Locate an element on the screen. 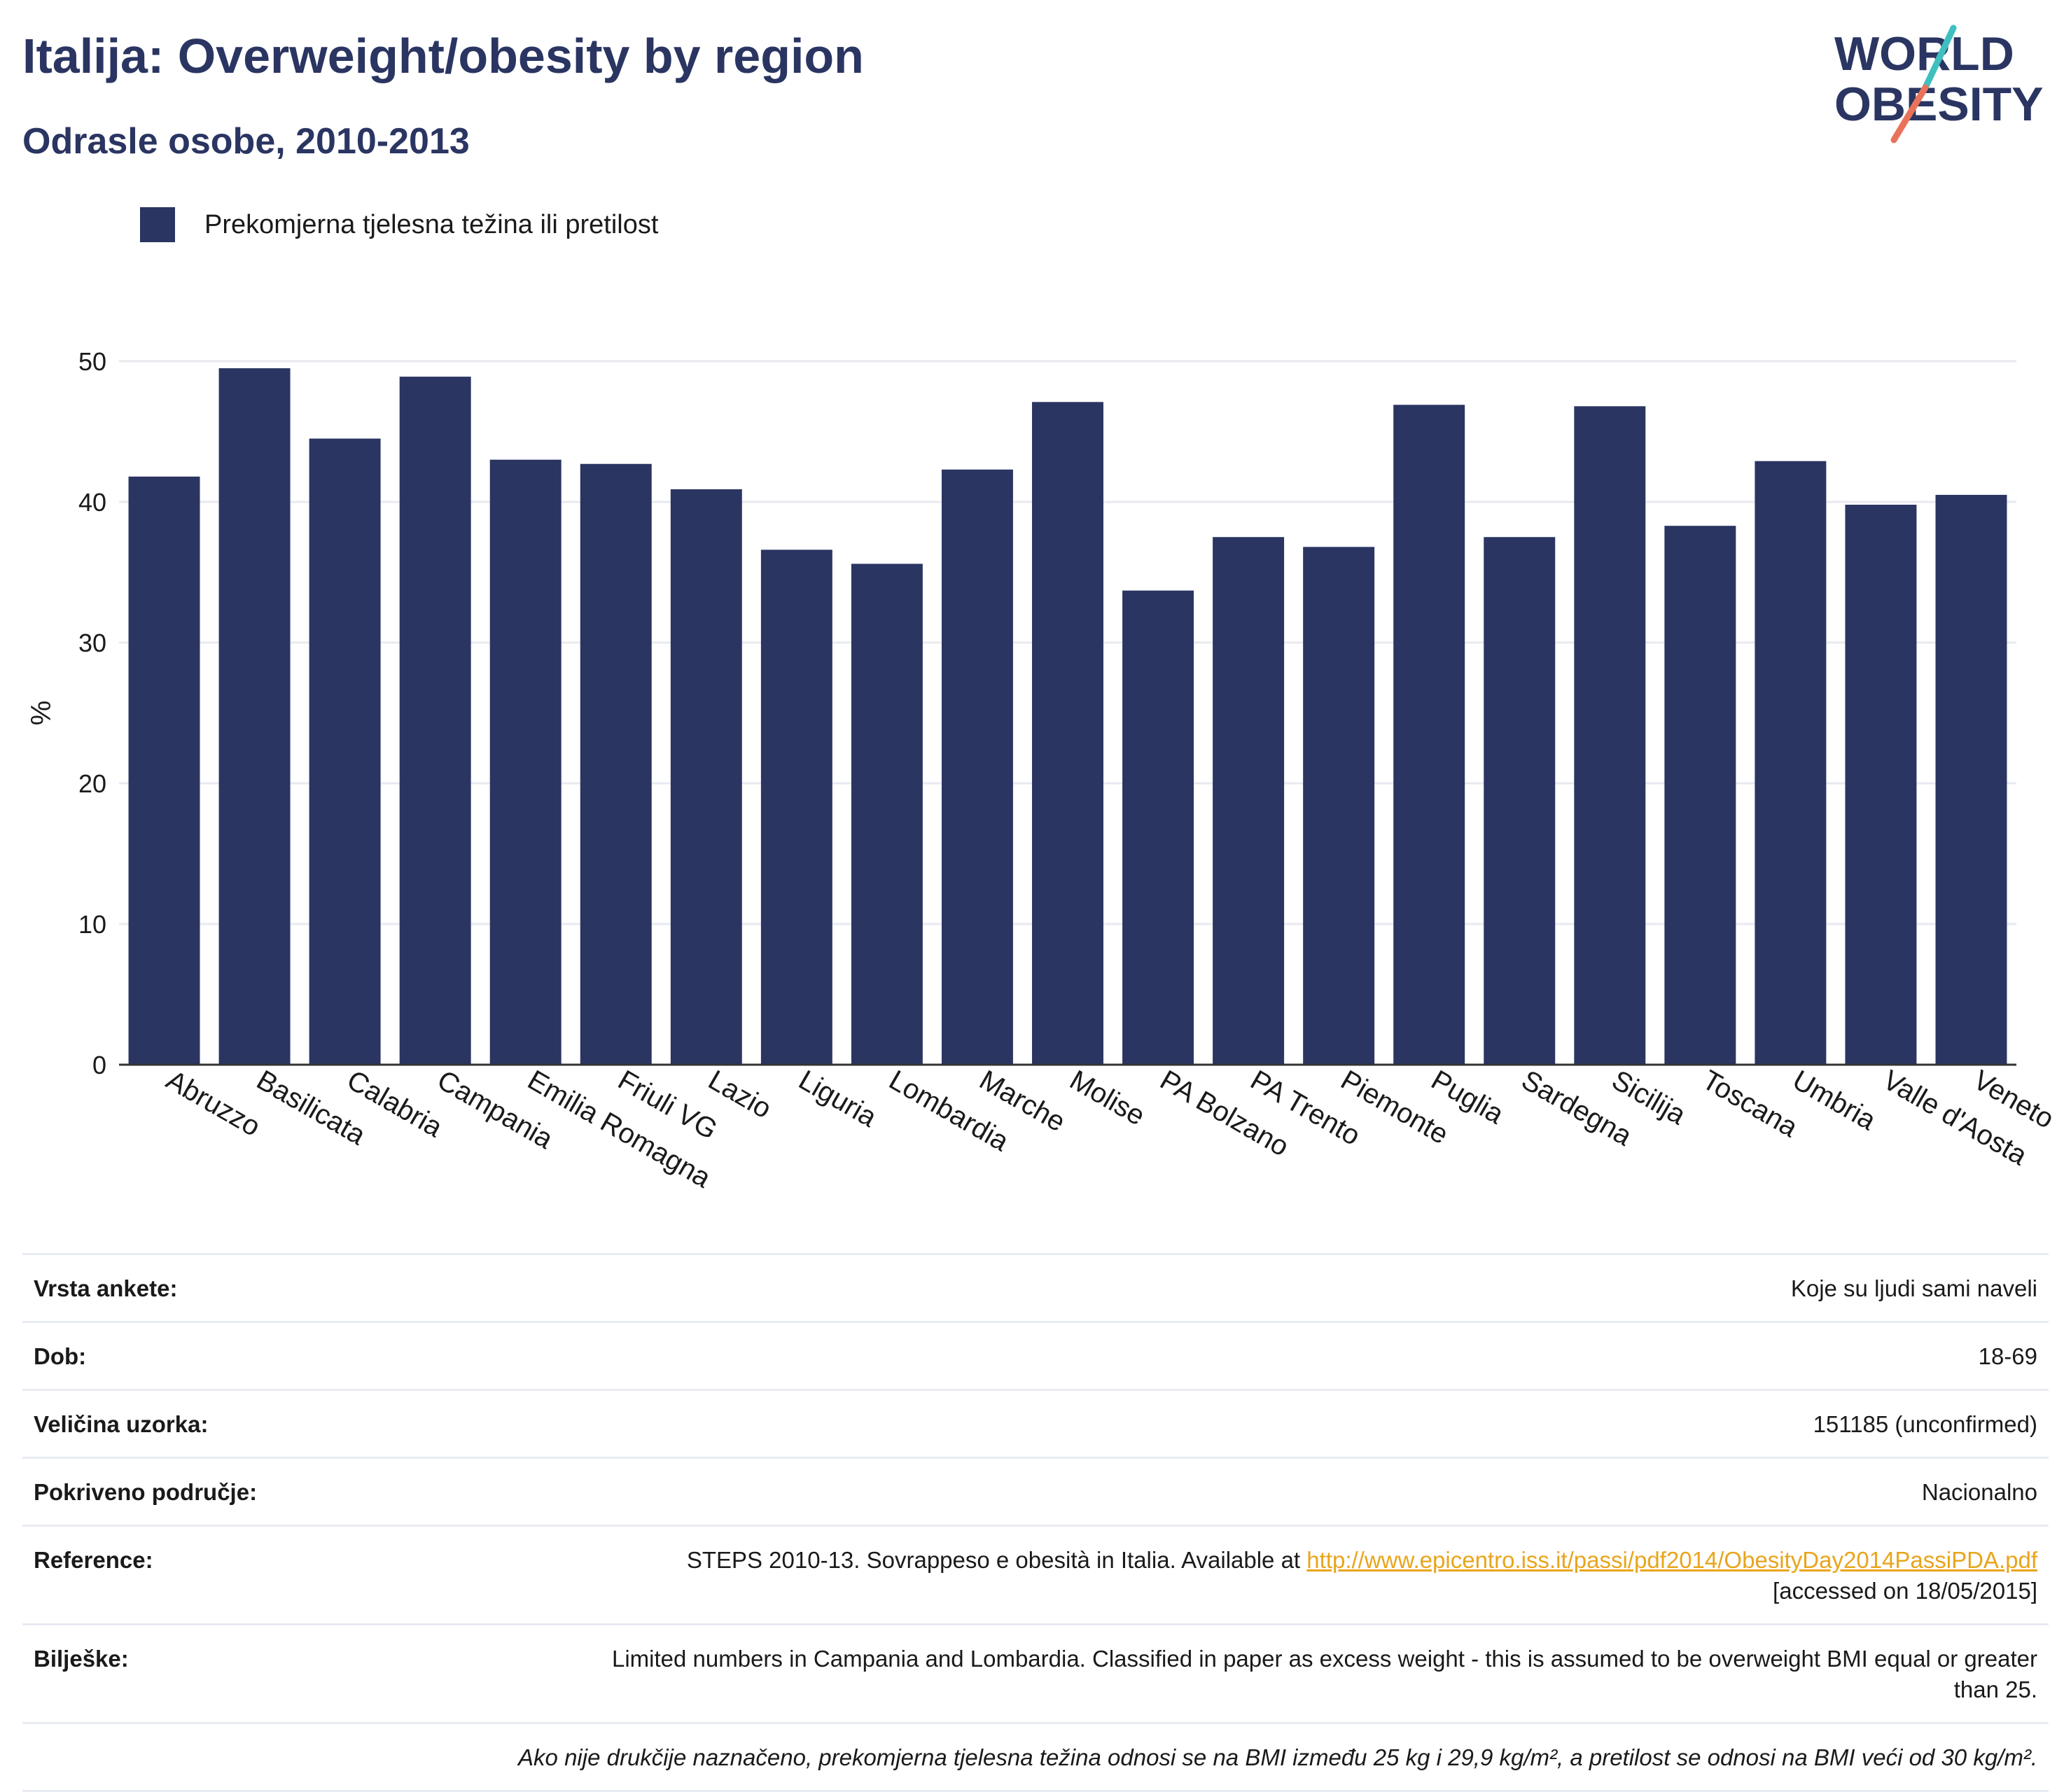 This screenshot has width=2071, height=1792. legend-swatch is located at coordinates (157, 224).